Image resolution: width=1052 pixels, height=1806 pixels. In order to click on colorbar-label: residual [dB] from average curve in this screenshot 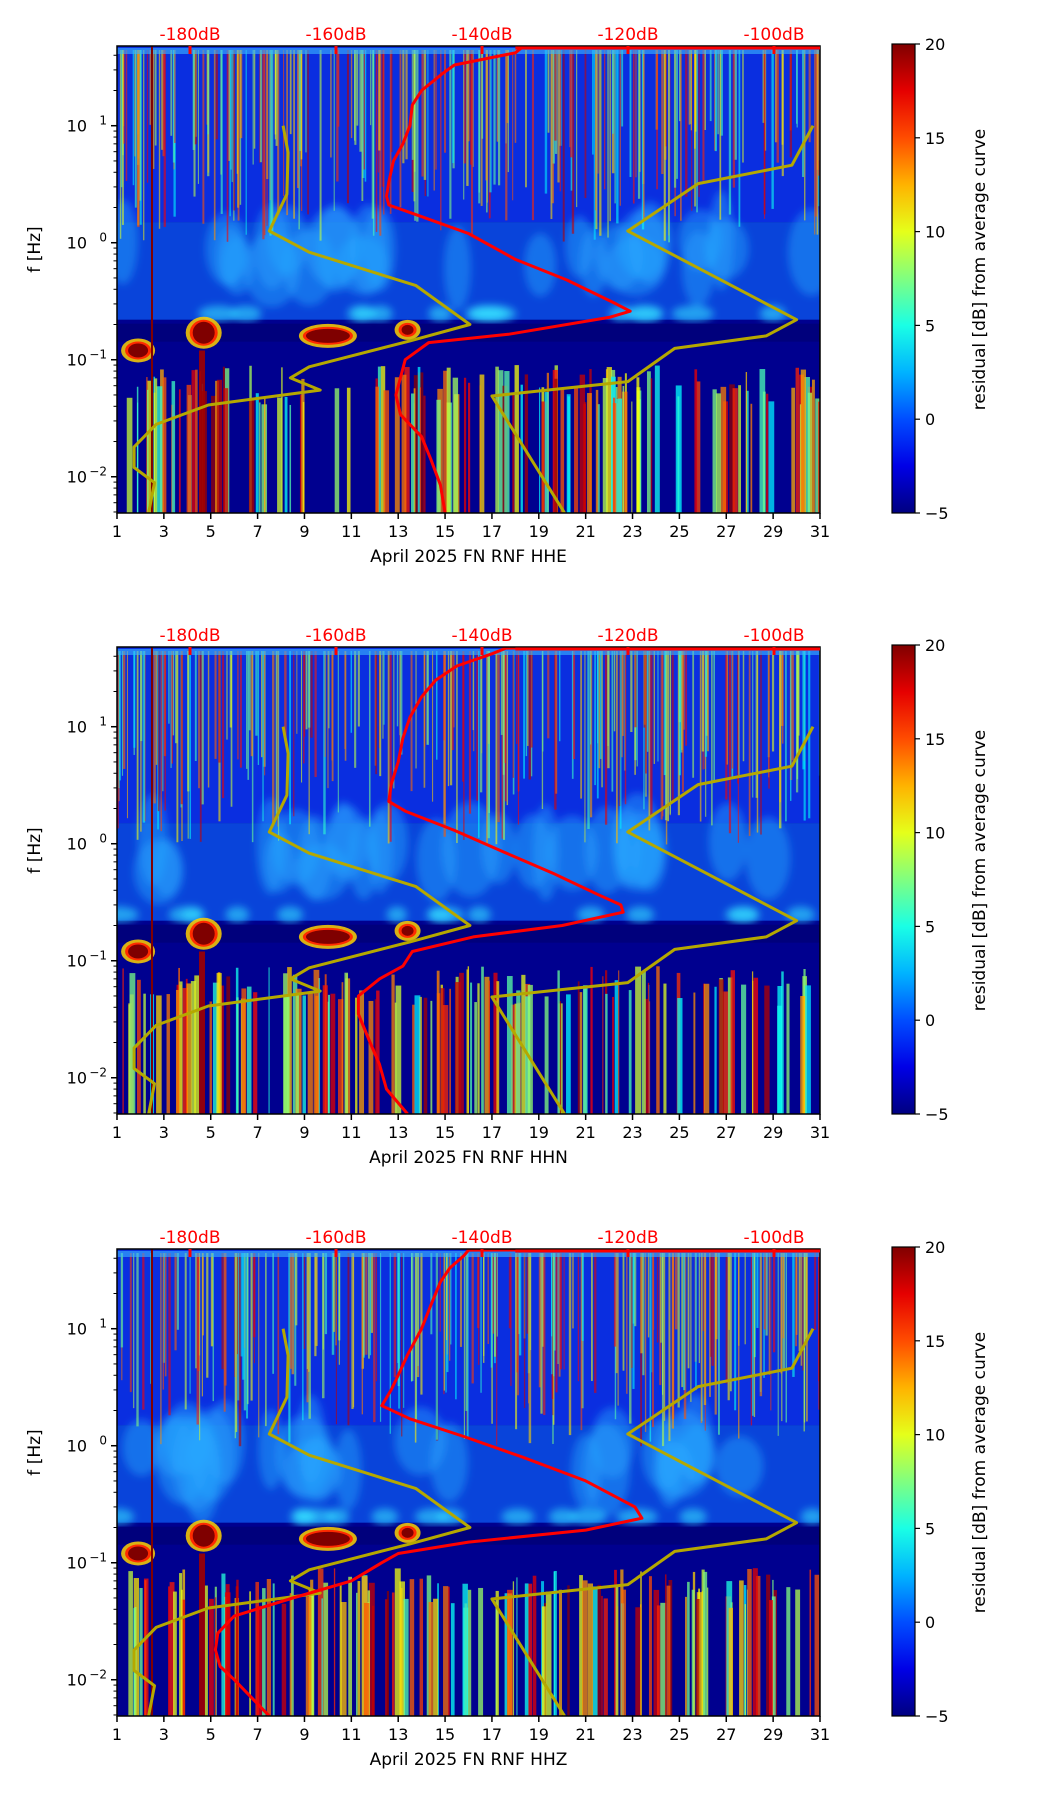, I will do `click(980, 870)`.